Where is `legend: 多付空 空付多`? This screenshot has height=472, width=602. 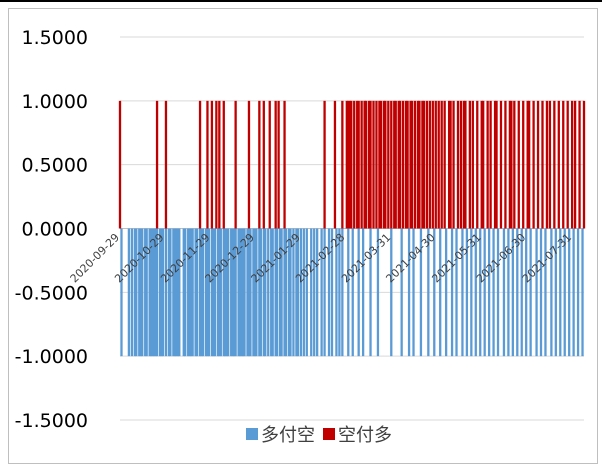 legend: 多付空 空付多 is located at coordinates (319, 435).